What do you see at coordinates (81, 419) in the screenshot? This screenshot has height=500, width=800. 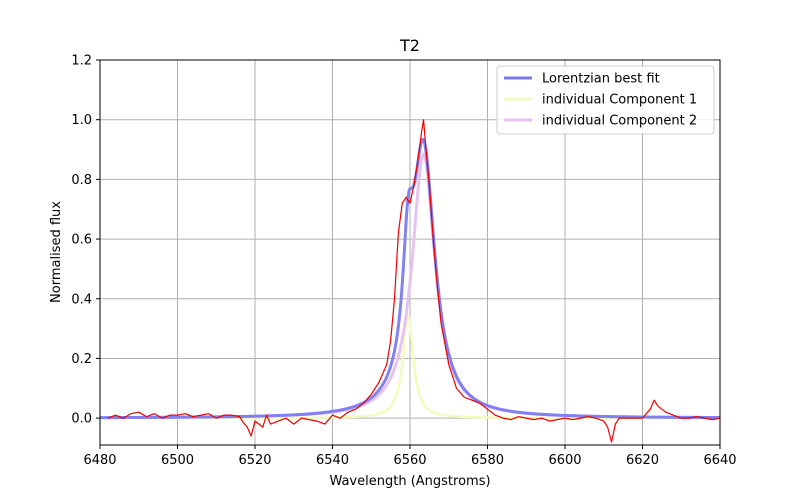 I see `y-tick-label: 0.0` at bounding box center [81, 419].